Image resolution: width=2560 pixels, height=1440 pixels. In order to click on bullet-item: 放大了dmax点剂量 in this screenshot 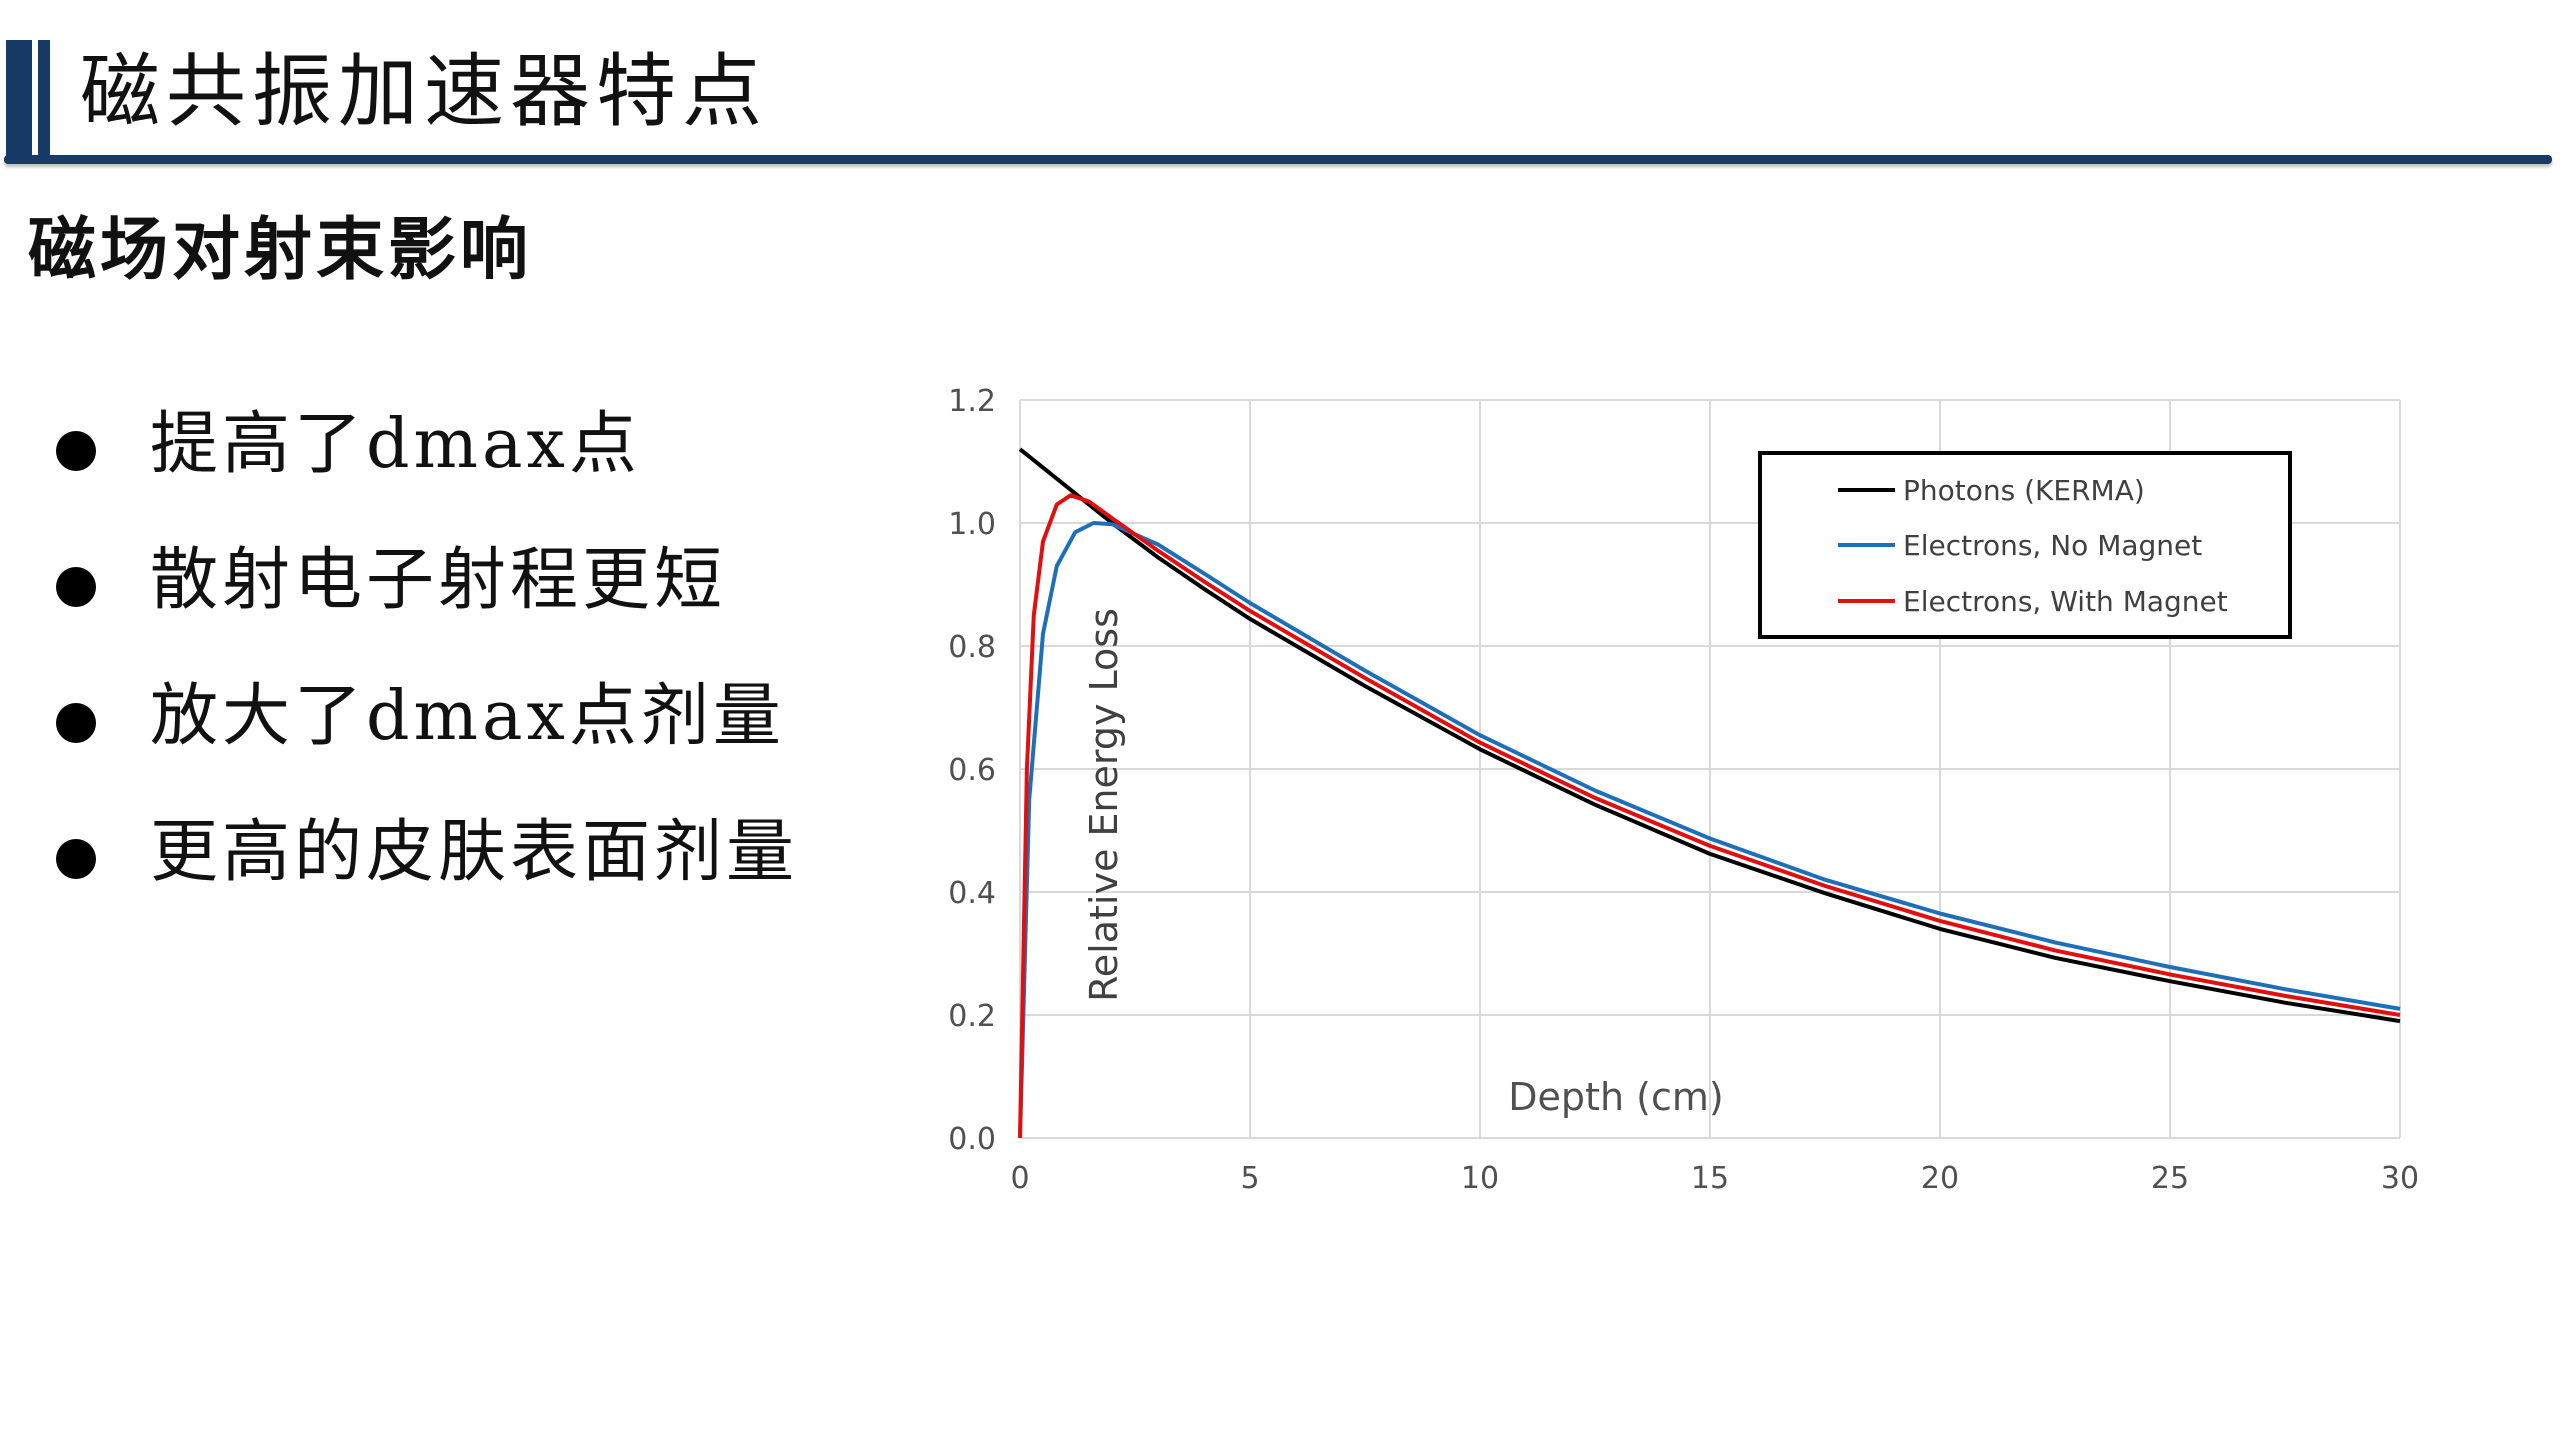, I will do `click(424, 745)`.